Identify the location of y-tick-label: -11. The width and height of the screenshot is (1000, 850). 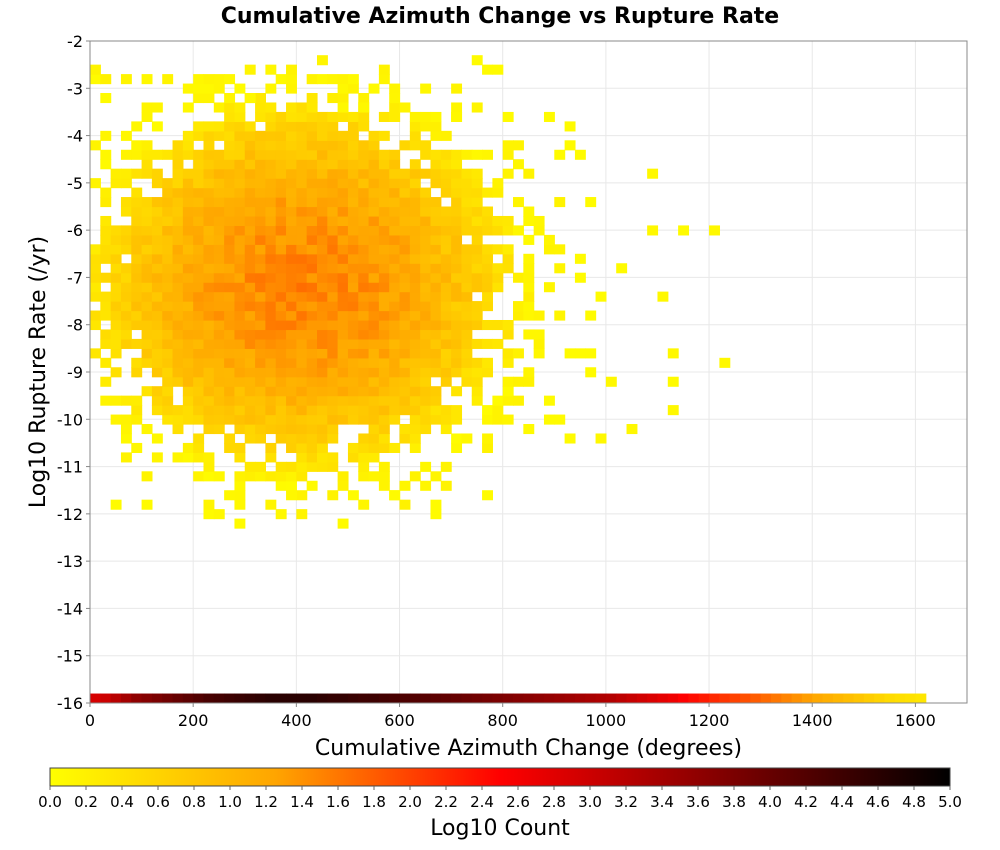
(70, 467).